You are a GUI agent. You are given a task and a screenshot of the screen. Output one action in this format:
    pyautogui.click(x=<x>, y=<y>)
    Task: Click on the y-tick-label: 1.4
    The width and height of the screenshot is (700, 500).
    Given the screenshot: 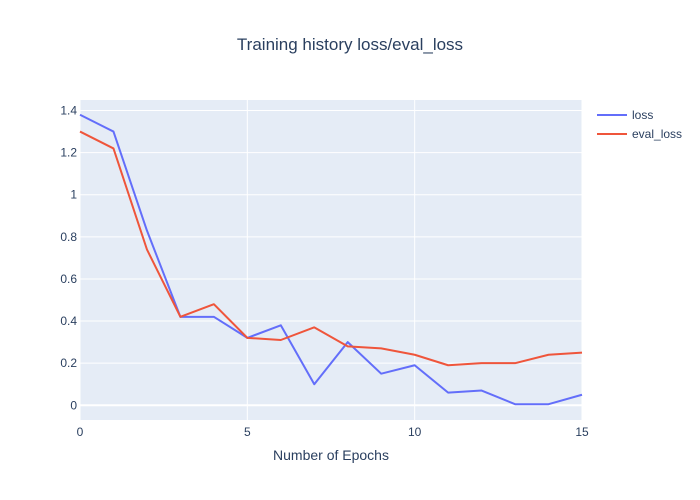 What is the action you would take?
    pyautogui.click(x=68, y=111)
    